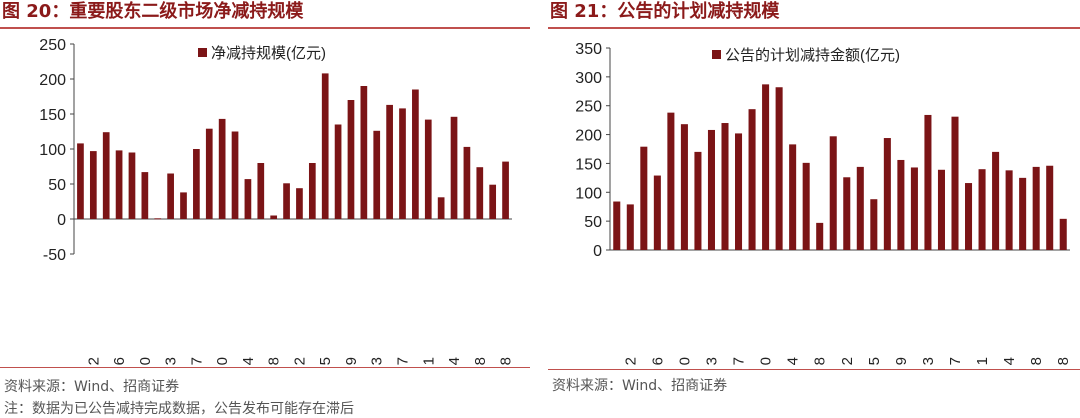 The image size is (1080, 418). I want to click on x-tick-label: 2021-10-08, so click(820, 361).